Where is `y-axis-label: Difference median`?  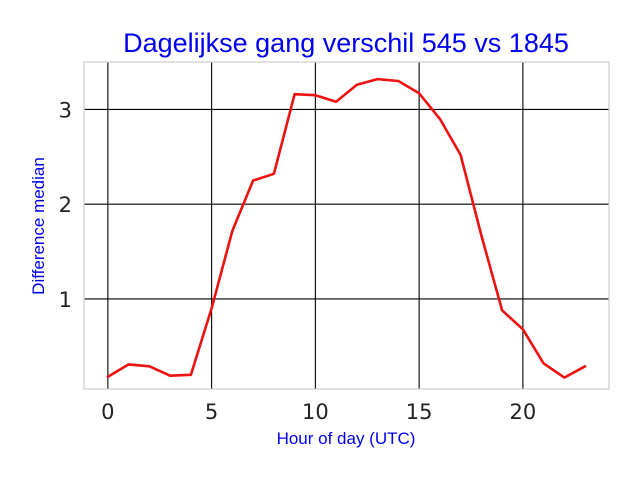 y-axis-label: Difference median is located at coordinates (38, 226).